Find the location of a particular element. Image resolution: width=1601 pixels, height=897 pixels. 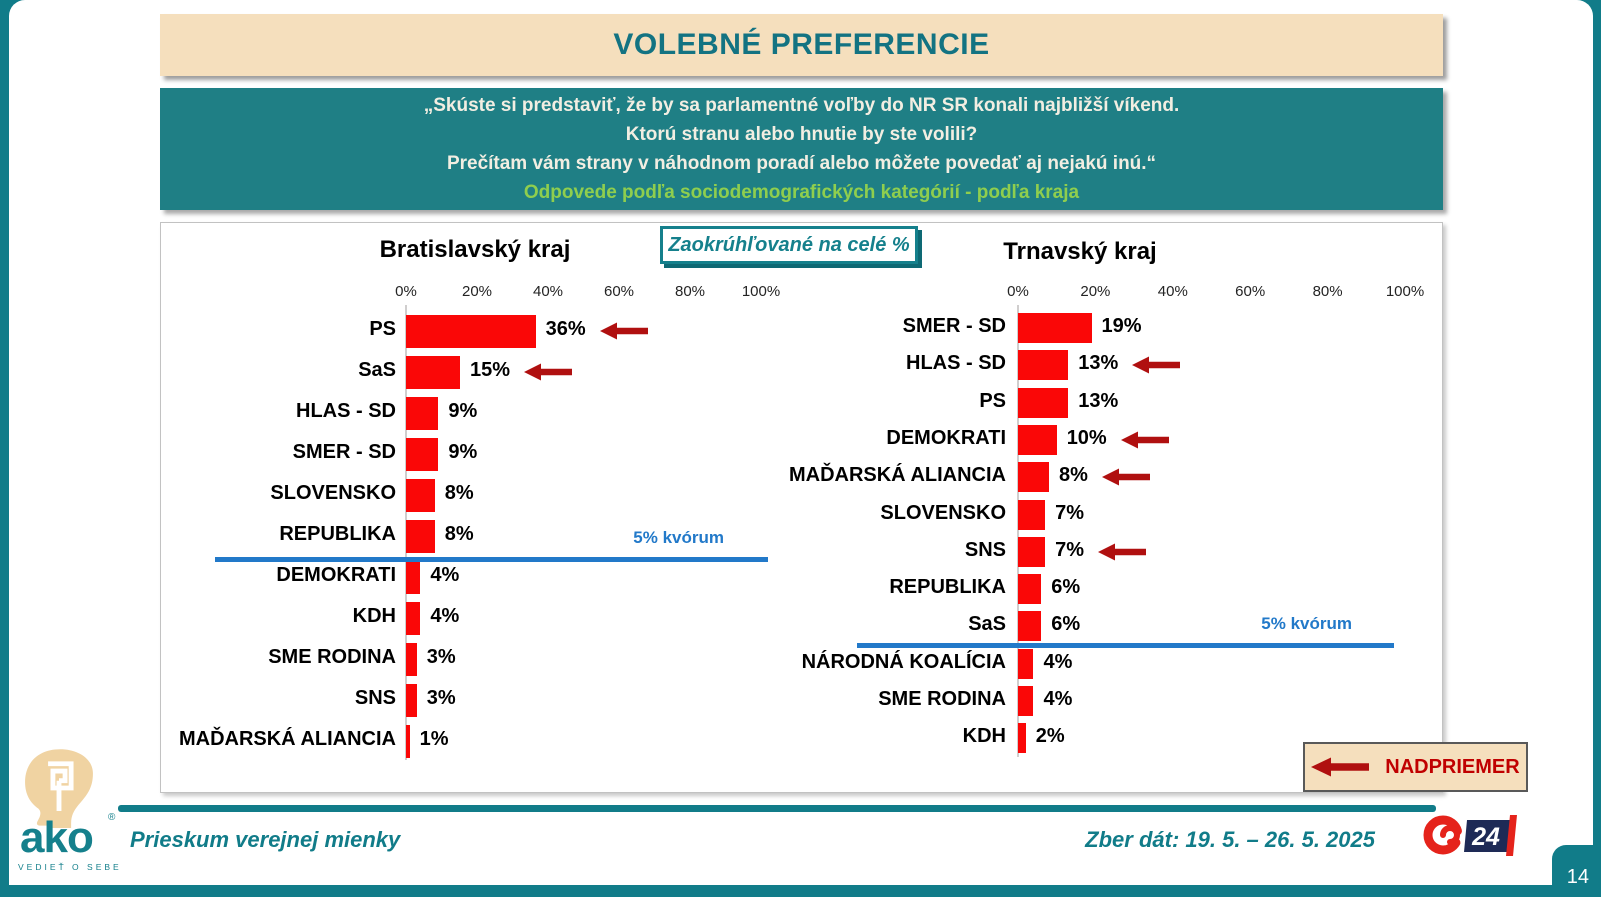

category-label: HLAS - SD is located at coordinates (956, 363).